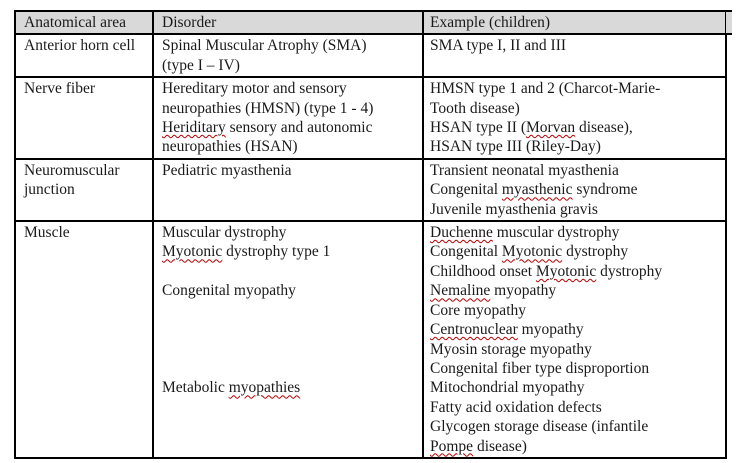 This screenshot has height=463, width=738. What do you see at coordinates (516, 407) in the screenshot?
I see `cell-line: Fatty acid oxidation defects` at bounding box center [516, 407].